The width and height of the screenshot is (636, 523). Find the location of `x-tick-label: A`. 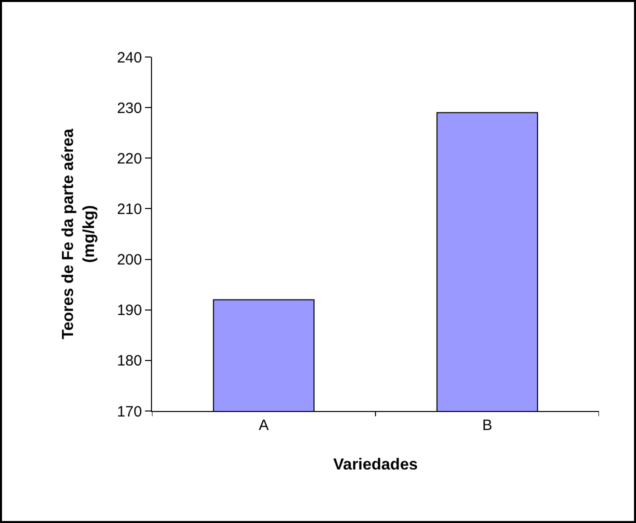

x-tick-label: A is located at coordinates (263, 425).